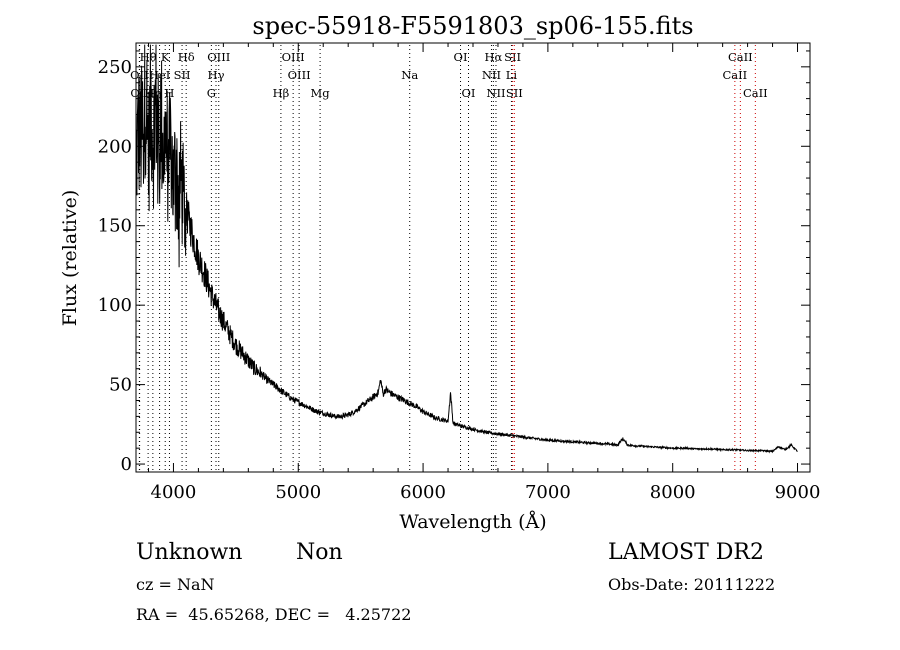  Describe the element at coordinates (115, 67) in the screenshot. I see `y-tick-label: 250` at that location.